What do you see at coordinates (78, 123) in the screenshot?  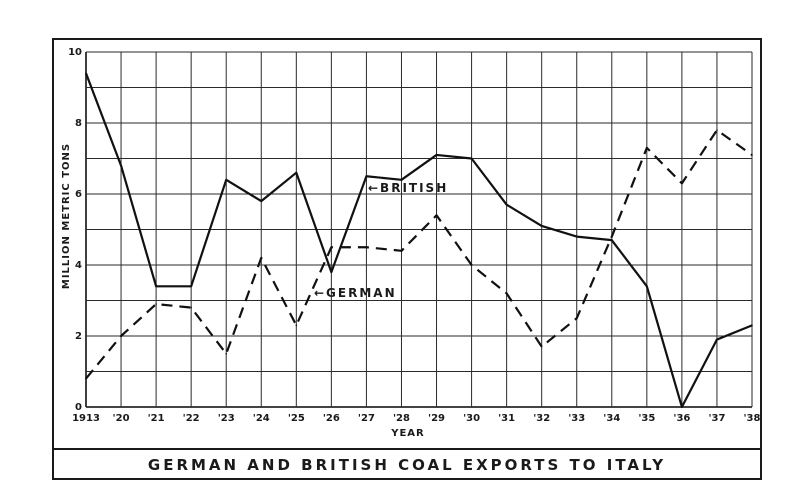 I see `y-tick-label: 8` at bounding box center [78, 123].